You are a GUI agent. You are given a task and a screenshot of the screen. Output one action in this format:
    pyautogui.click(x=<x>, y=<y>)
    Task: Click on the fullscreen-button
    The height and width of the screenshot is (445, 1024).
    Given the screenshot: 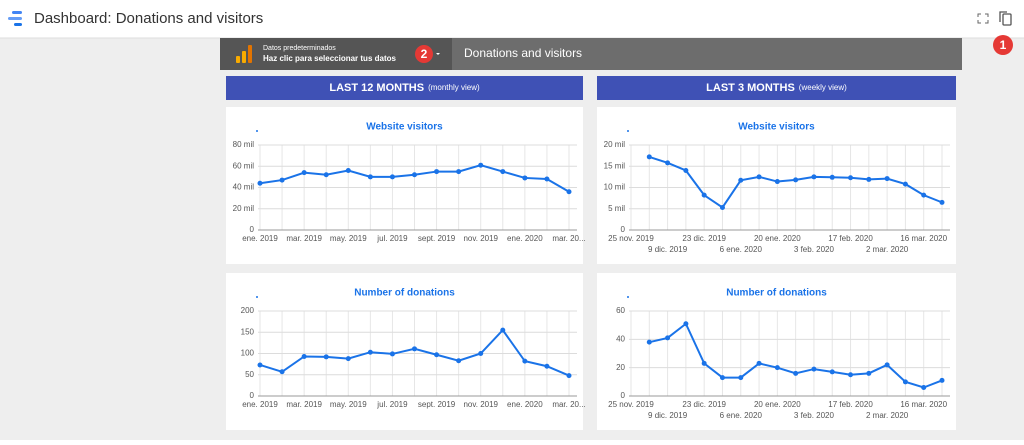 What is the action you would take?
    pyautogui.click(x=983, y=18)
    